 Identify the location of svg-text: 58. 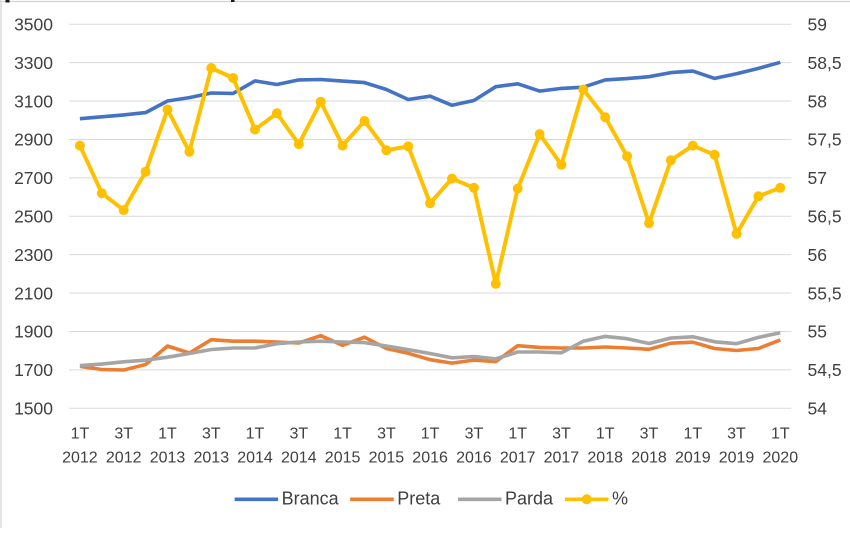
(817, 101).